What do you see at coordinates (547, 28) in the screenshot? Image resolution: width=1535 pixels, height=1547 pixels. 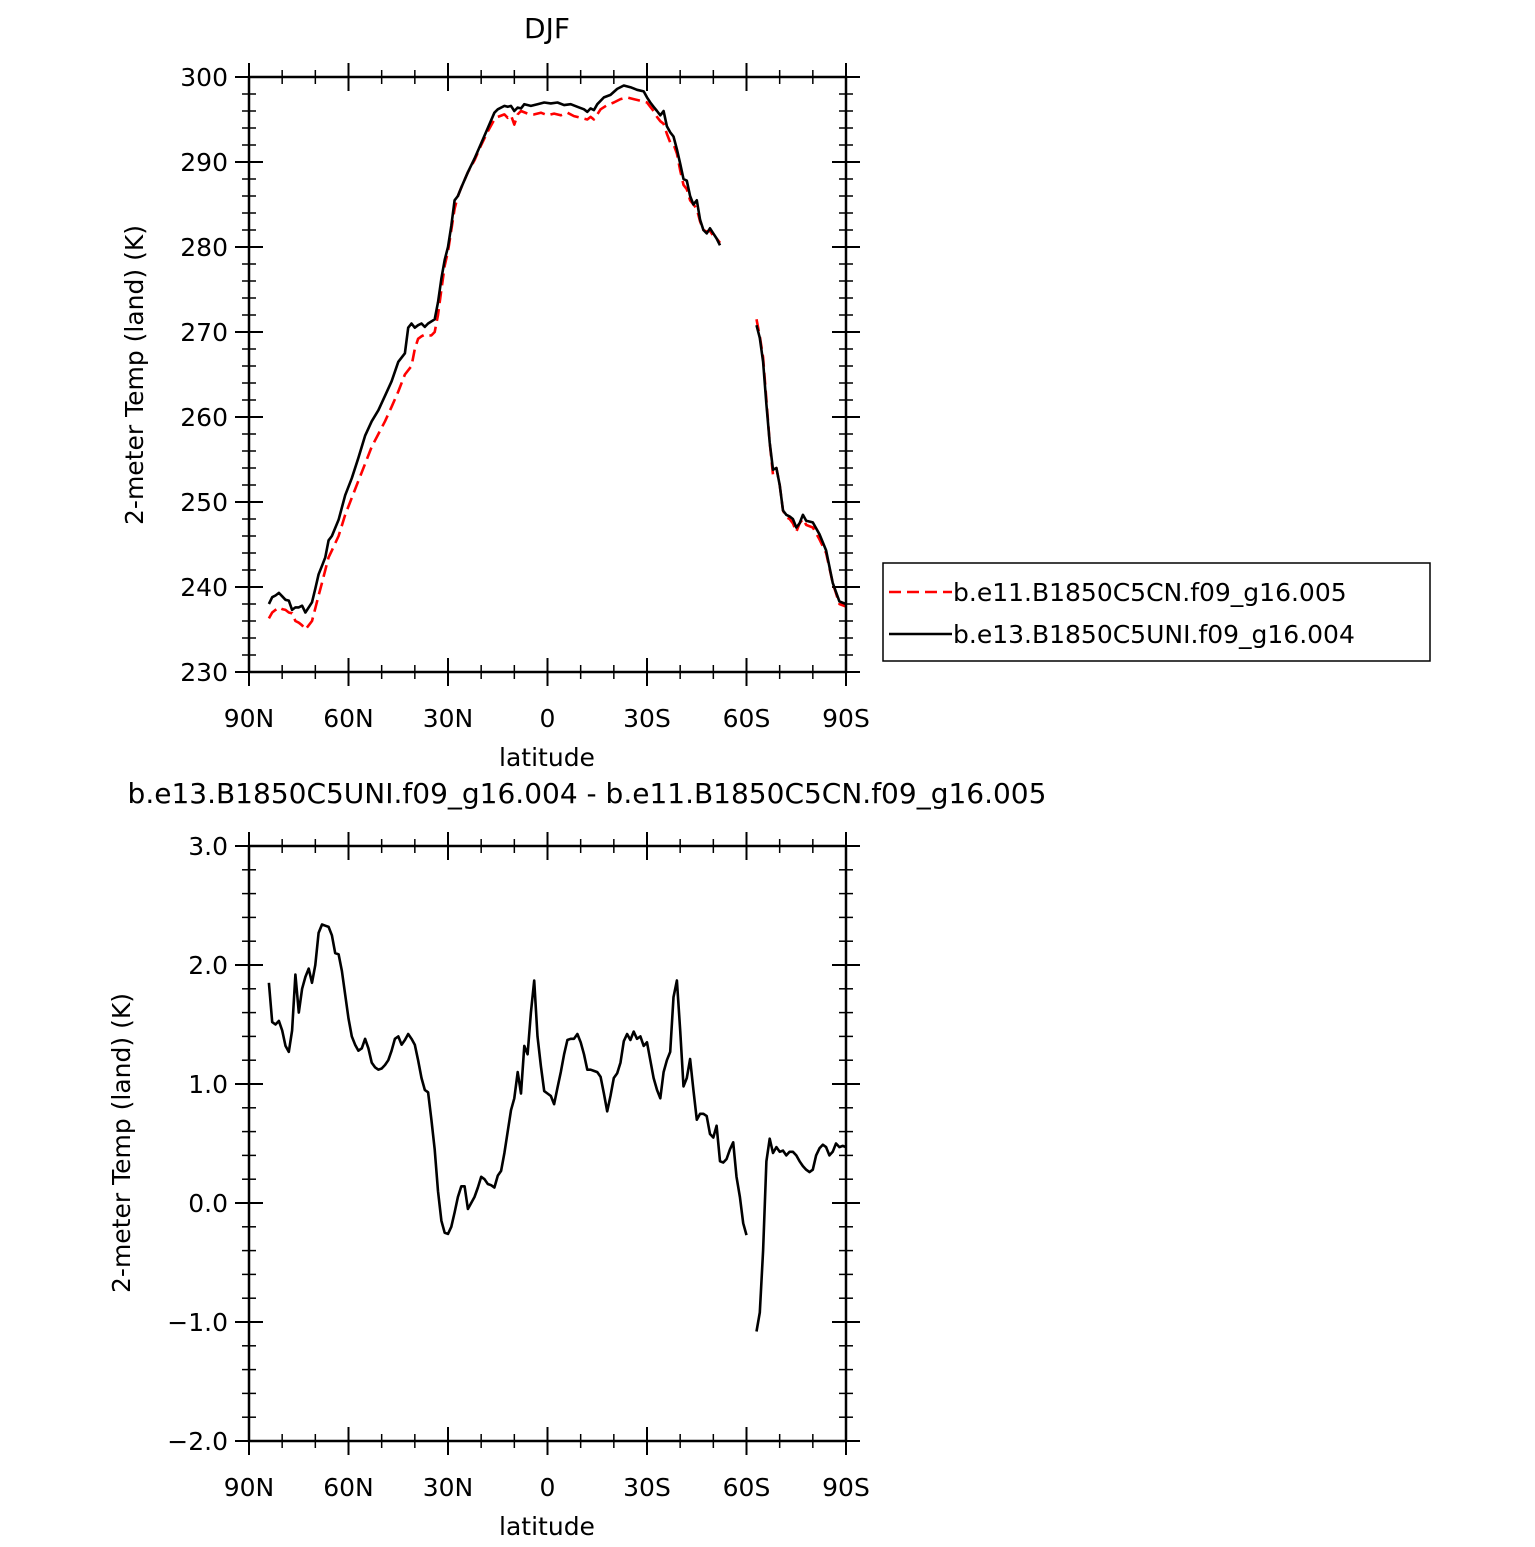 I see `top-chart-title: DJF` at bounding box center [547, 28].